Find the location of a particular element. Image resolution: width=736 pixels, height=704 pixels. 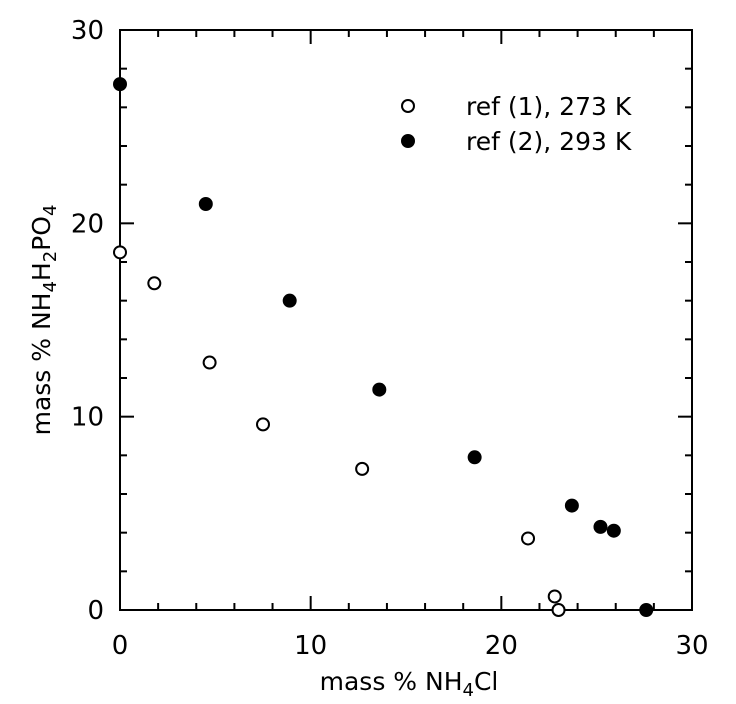

x-tick-label: 0 is located at coordinates (120, 646).